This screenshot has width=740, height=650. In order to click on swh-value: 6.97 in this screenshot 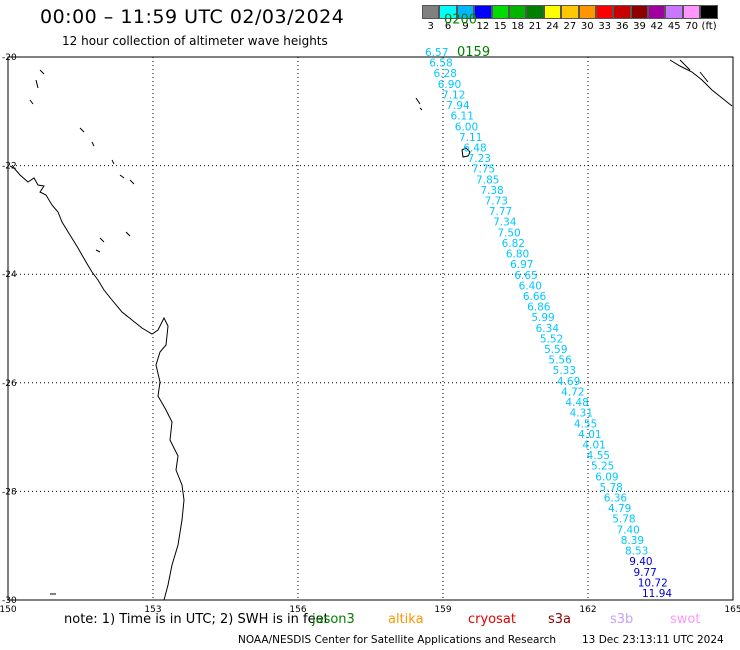, I will do `click(521, 265)`.